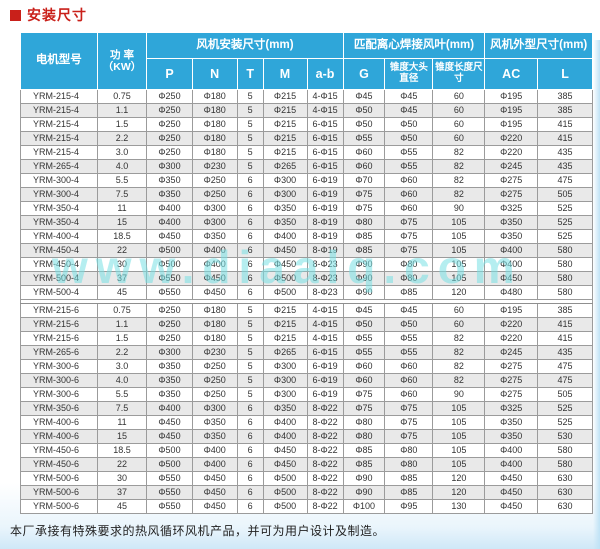 This screenshot has width=600, height=549. I want to click on cell-ac: Φ275, so click(511, 394).